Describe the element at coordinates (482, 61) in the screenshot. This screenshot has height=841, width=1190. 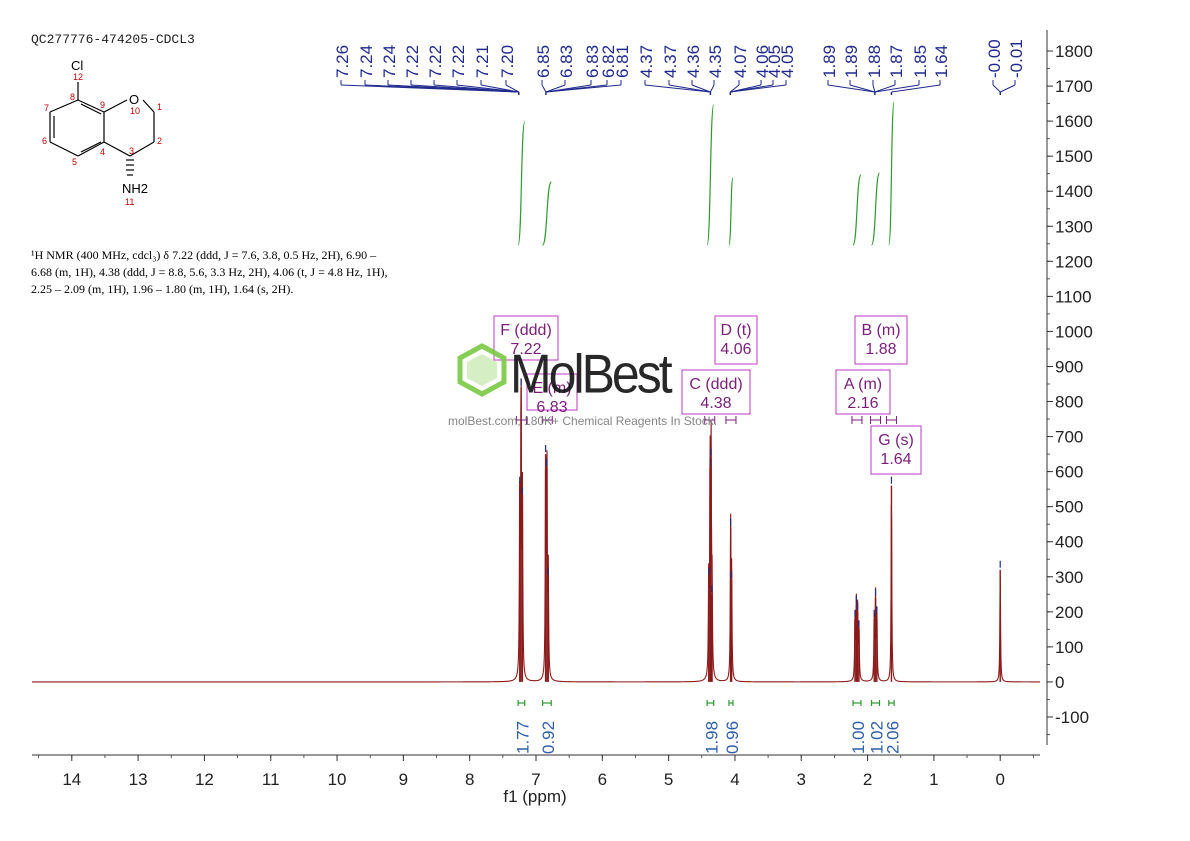
I see `peak-label: 7.21` at that location.